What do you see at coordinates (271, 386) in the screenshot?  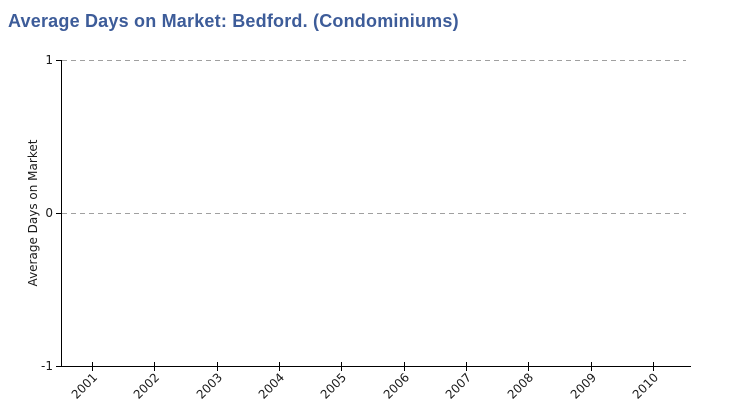 I see `x-tick-label-2004: 2004` at bounding box center [271, 386].